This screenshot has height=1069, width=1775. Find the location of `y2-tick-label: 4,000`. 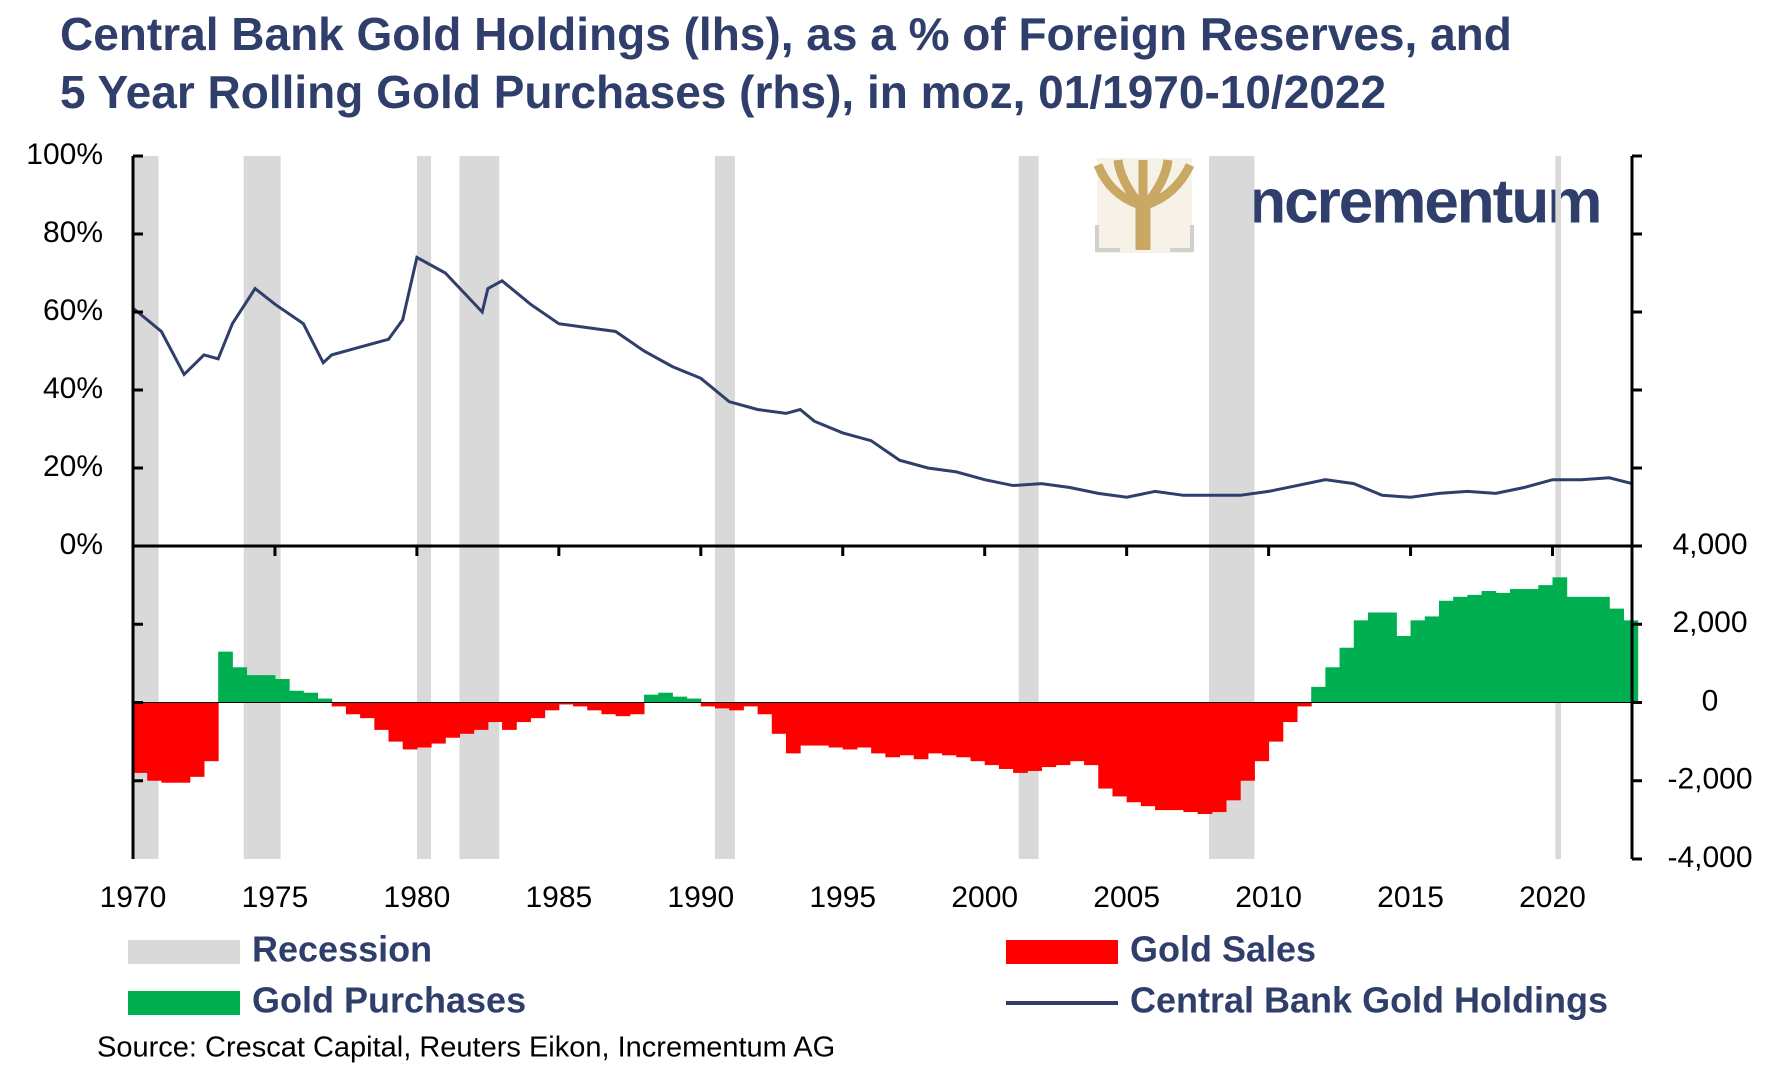

y2-tick-label: 4,000 is located at coordinates (1709, 544).